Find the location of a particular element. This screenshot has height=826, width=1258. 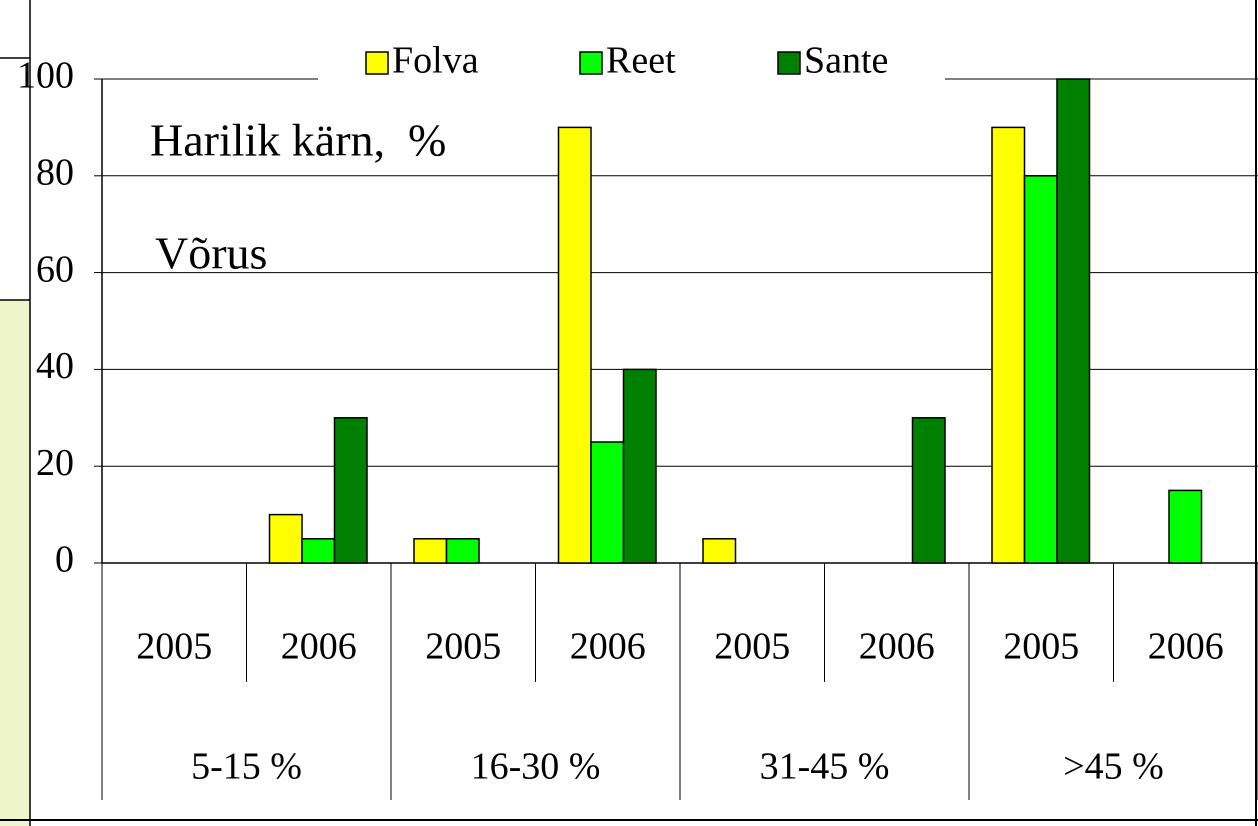

group-label: 16-30 % is located at coordinates (536, 767).